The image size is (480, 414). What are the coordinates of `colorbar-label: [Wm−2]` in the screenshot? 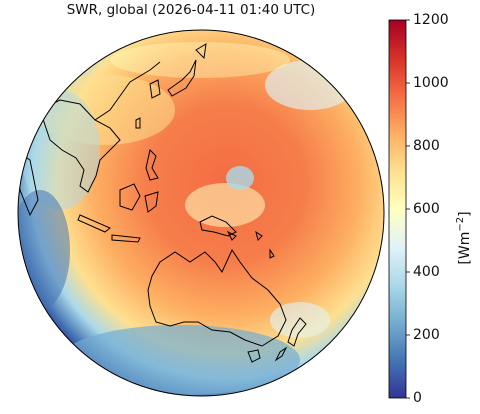 It's located at (464, 238).